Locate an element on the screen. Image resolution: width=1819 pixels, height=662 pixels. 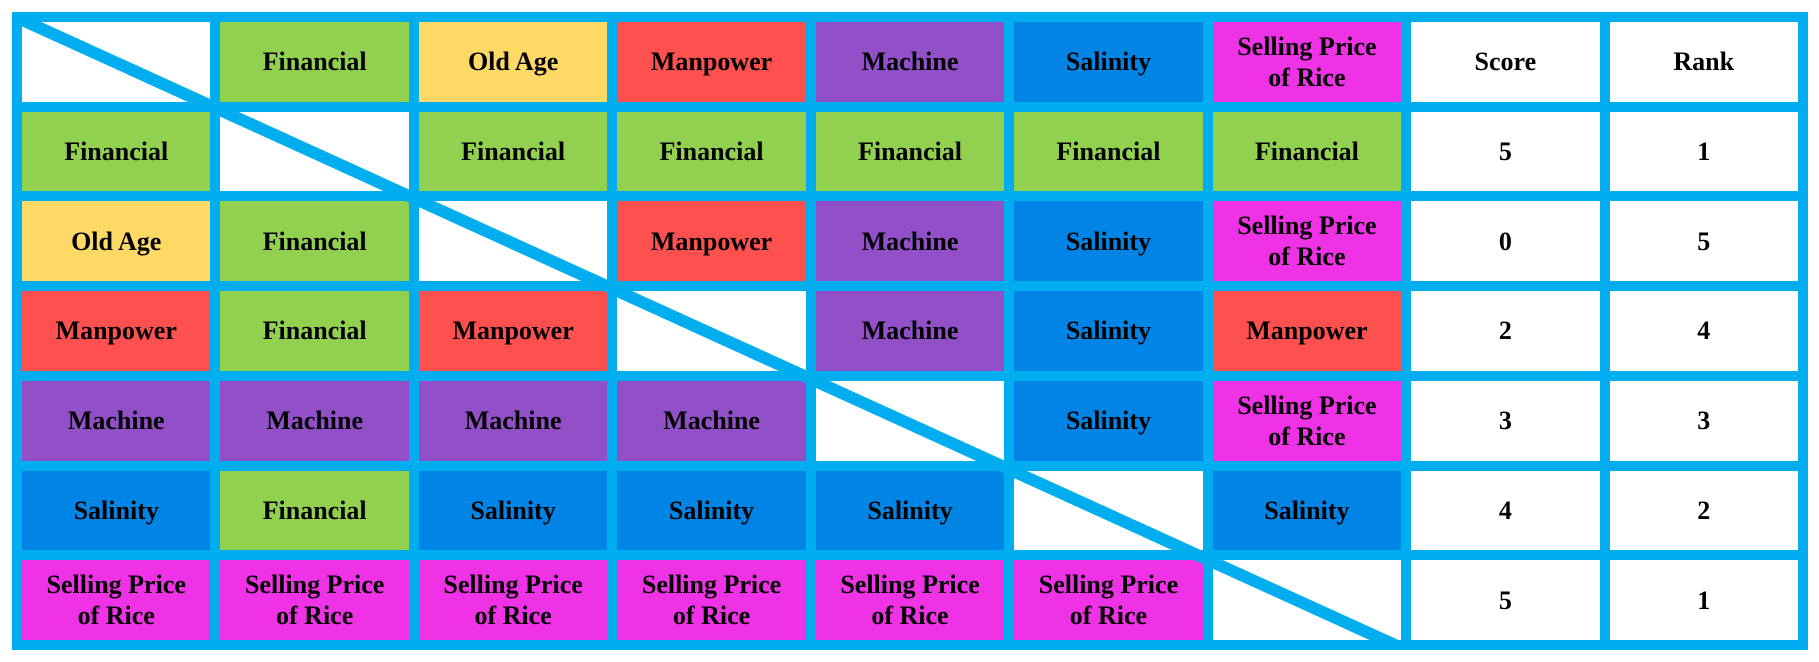
score-cell: 0 is located at coordinates (1505, 241).